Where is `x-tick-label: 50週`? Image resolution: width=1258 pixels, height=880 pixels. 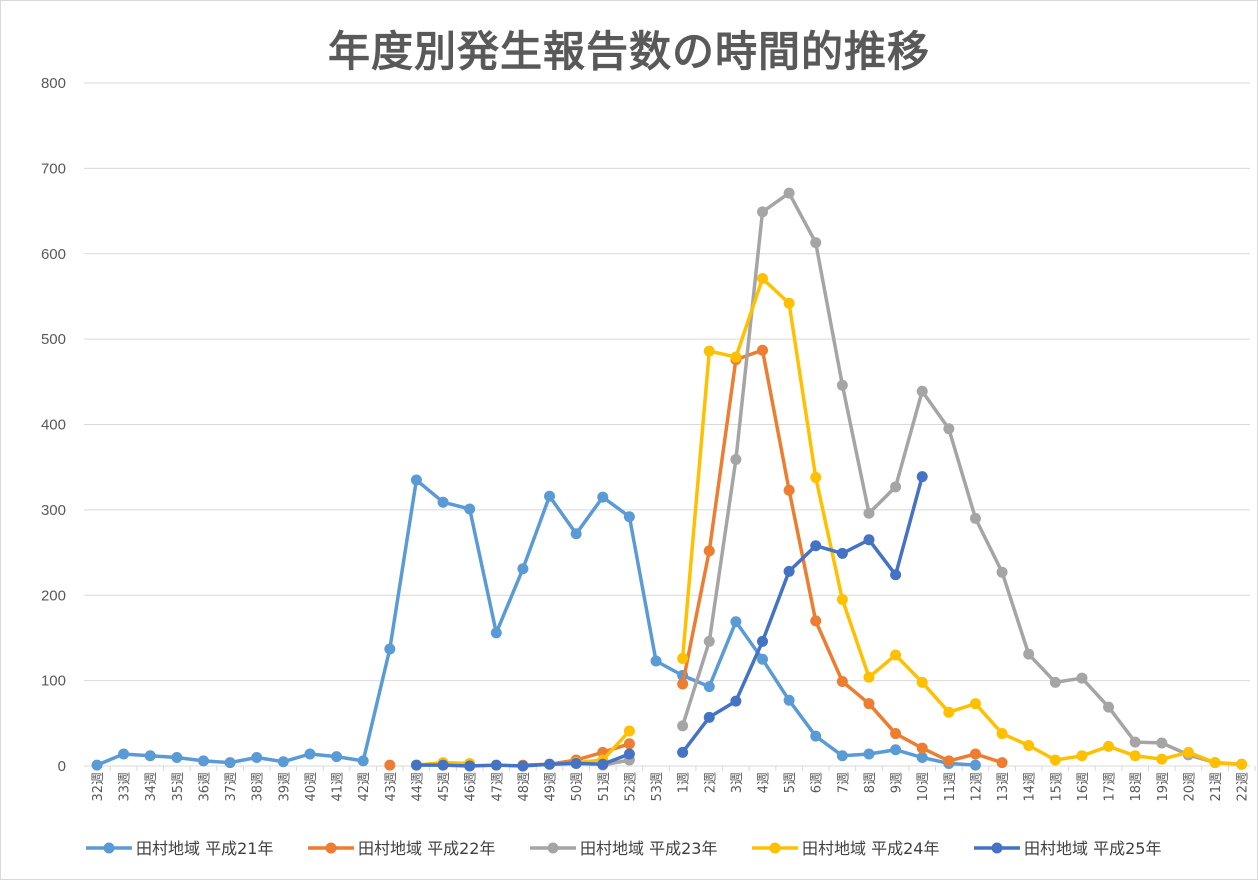
x-tick-label: 50週 is located at coordinates (577, 787).